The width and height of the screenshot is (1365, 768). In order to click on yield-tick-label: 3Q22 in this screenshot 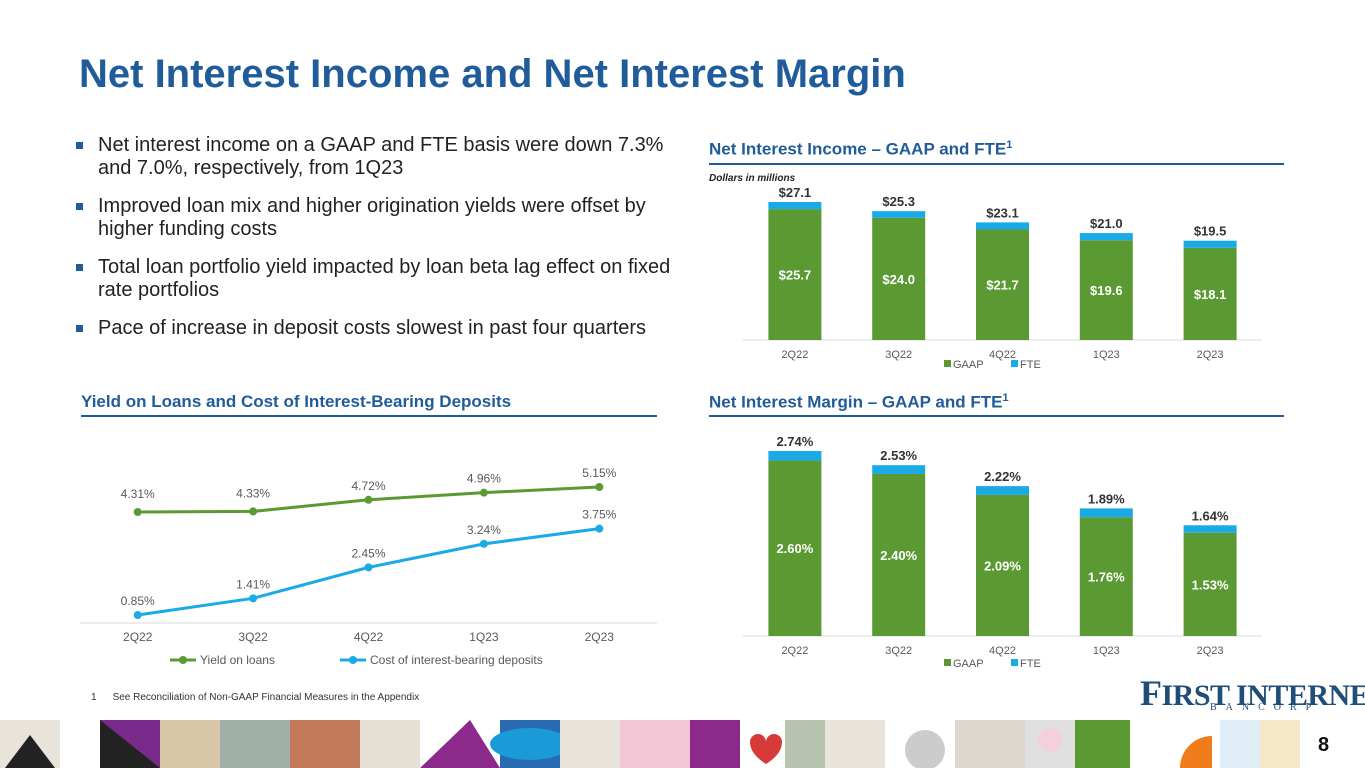, I will do `click(253, 637)`.